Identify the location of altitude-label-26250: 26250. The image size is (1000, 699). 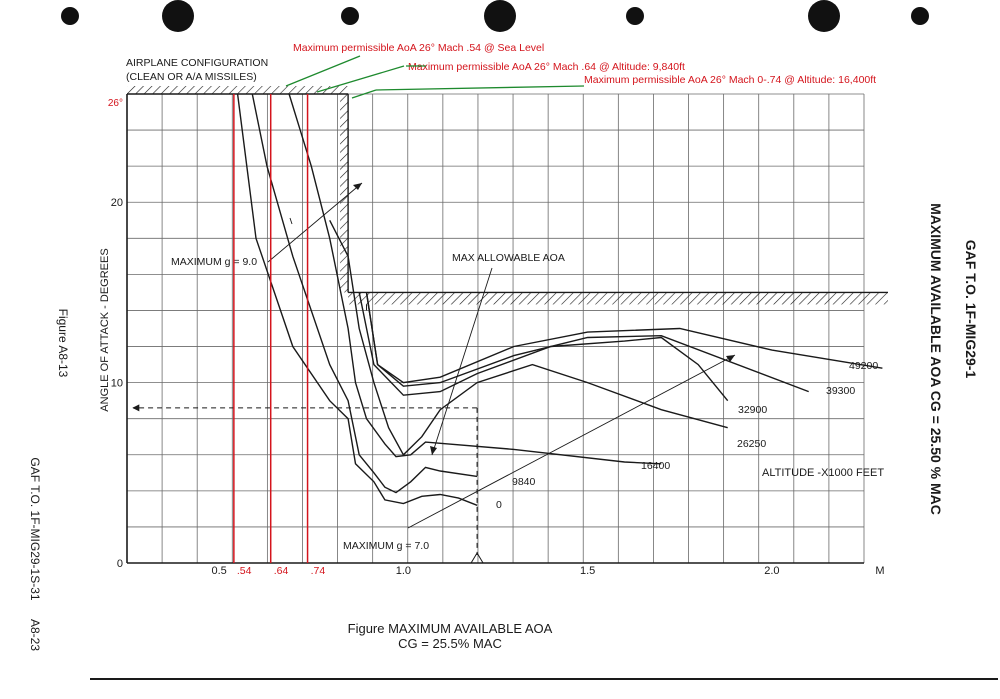
(751, 444).